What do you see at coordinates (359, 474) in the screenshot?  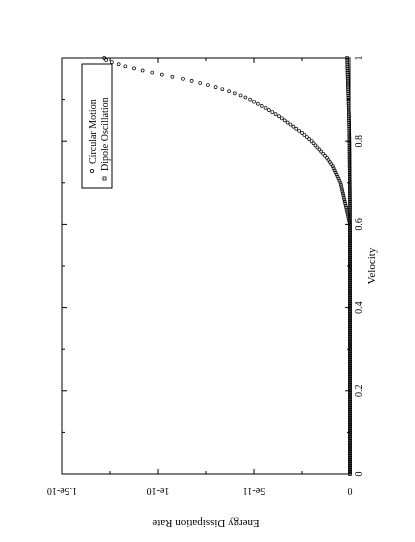 I see `x-tick-label: 0` at bounding box center [359, 474].